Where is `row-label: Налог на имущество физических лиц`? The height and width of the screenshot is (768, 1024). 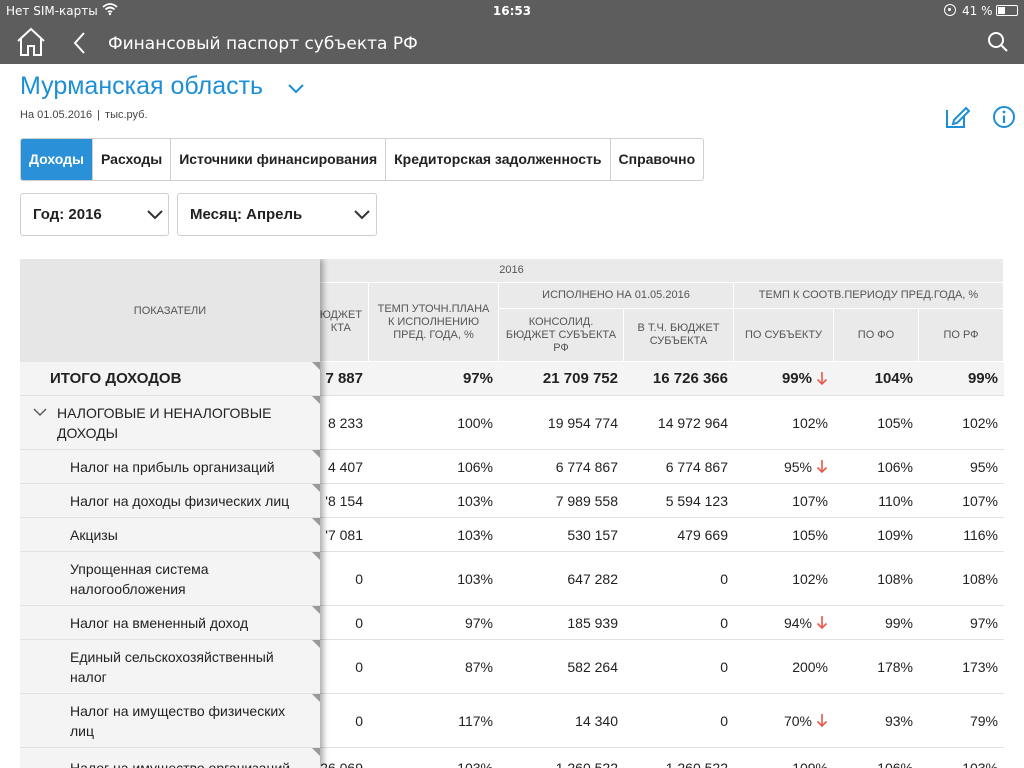 row-label: Налог на имущество физических лиц is located at coordinates (170, 721).